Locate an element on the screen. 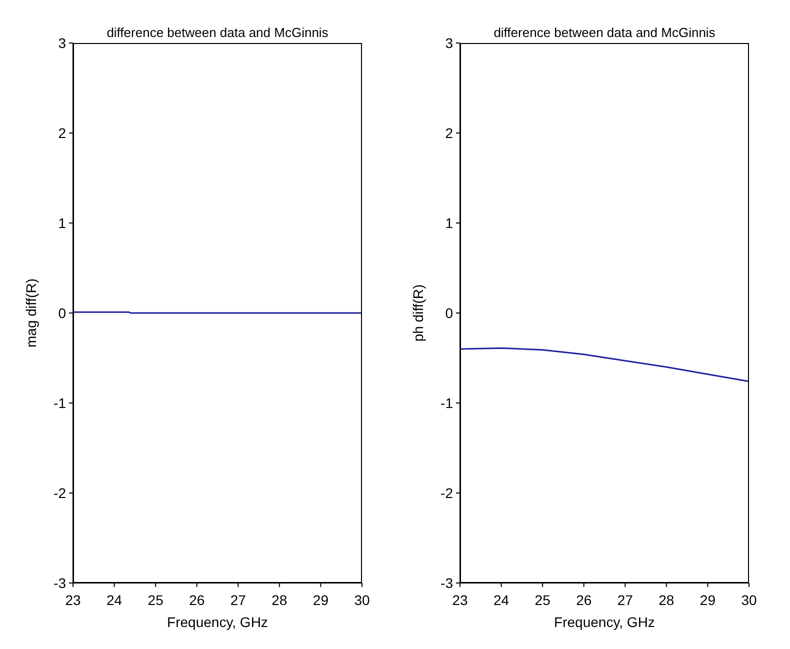  y-axis-title: ph diff(R) is located at coordinates (418, 313).